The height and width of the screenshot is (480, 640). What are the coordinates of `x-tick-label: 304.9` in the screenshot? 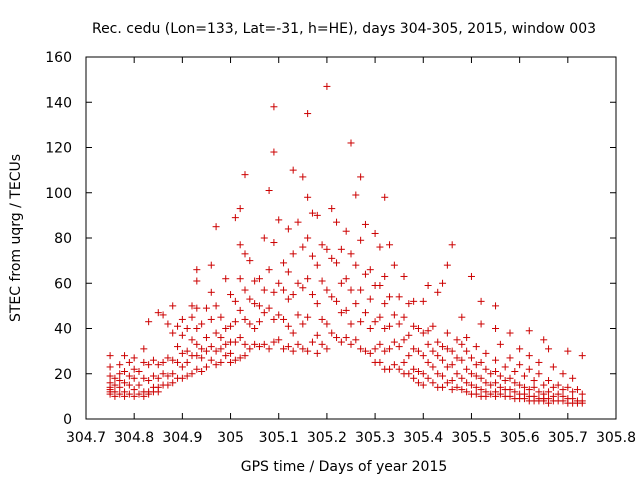 It's located at (182, 438).